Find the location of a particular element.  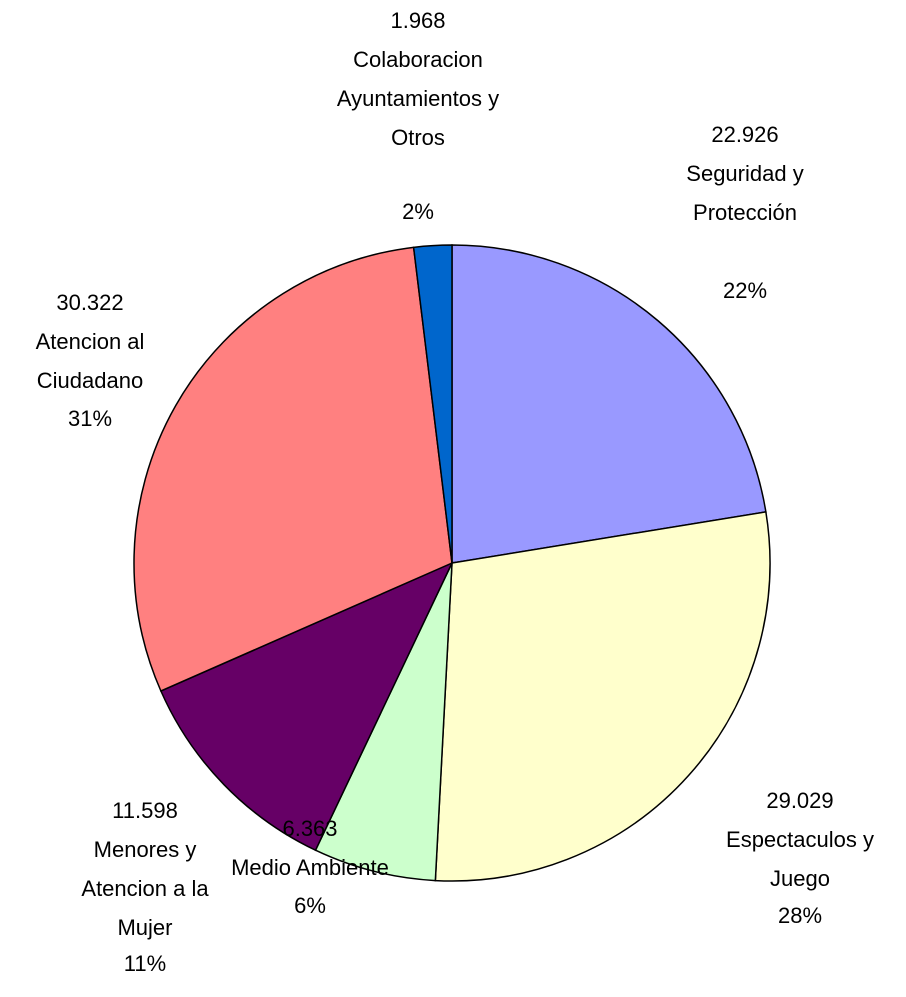

slice-name: Medio Ambiente is located at coordinates (310, 867).